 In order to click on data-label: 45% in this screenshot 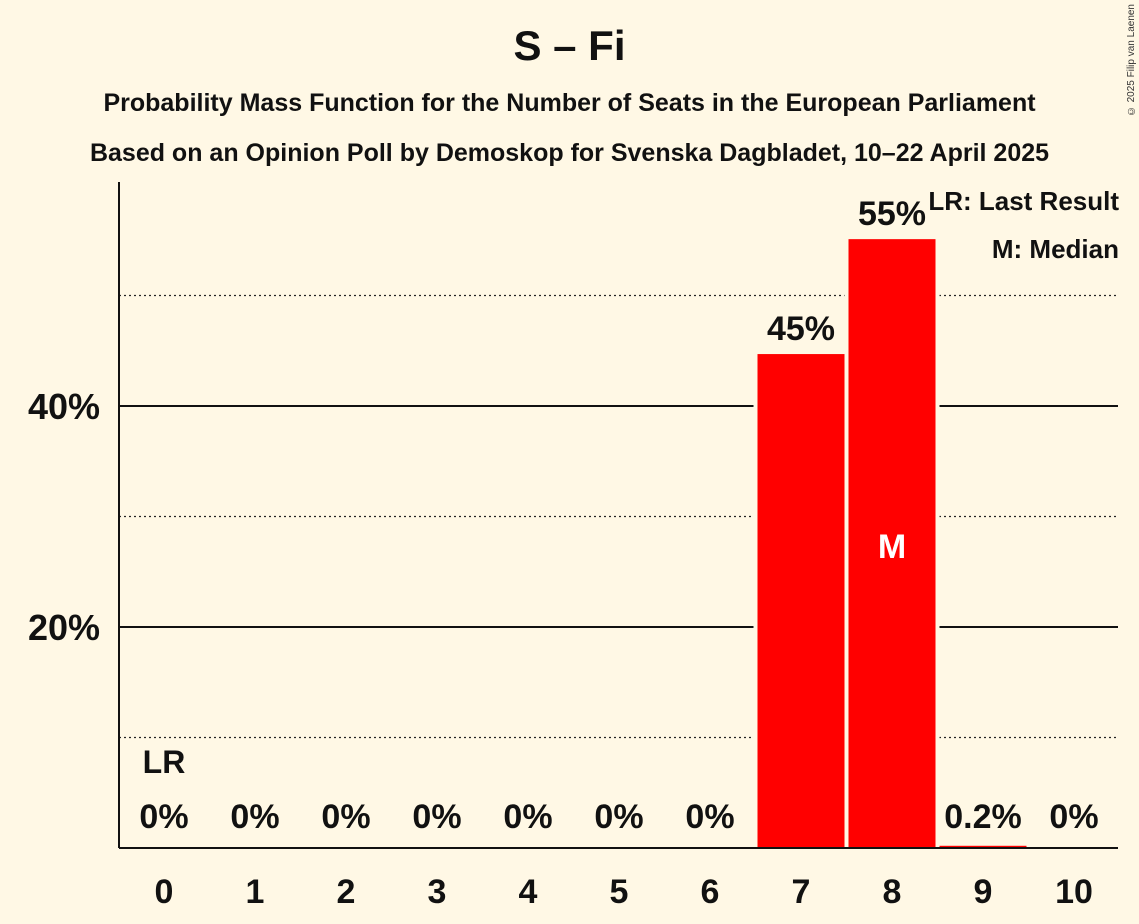, I will do `click(801, 329)`.